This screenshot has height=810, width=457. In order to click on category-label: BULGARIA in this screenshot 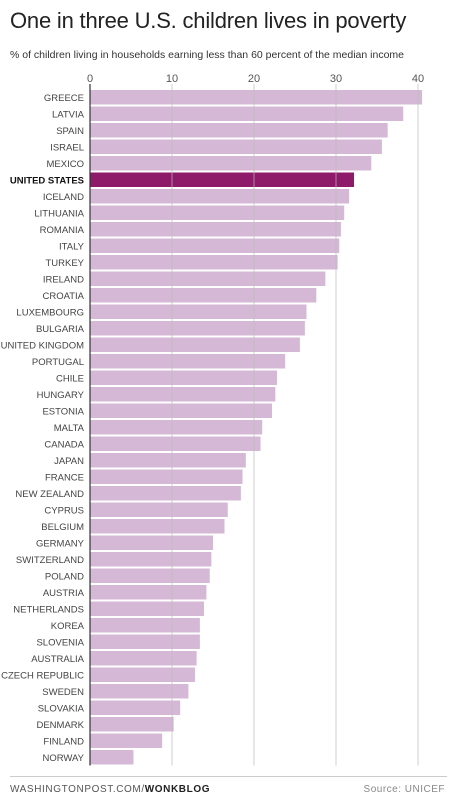, I will do `click(60, 329)`.